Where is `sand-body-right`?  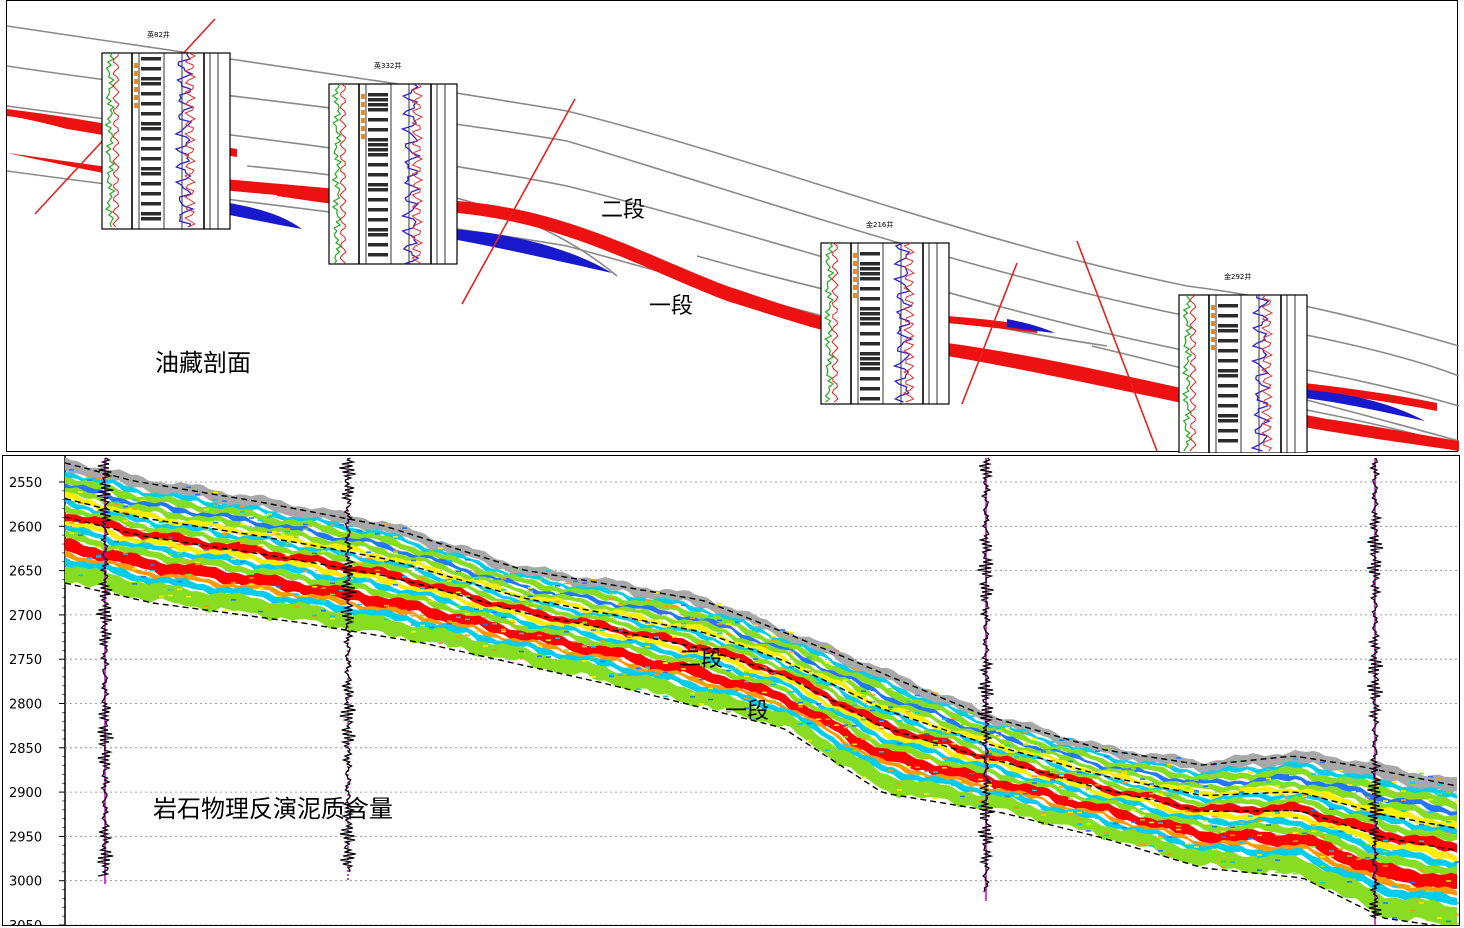
sand-body-right is located at coordinates (992, 324).